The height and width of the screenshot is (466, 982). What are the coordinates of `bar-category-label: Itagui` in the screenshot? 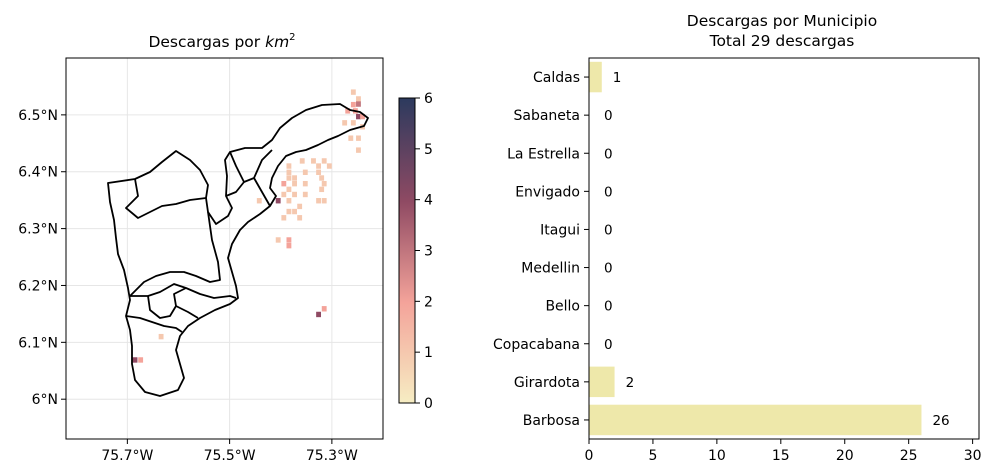 It's located at (560, 230).